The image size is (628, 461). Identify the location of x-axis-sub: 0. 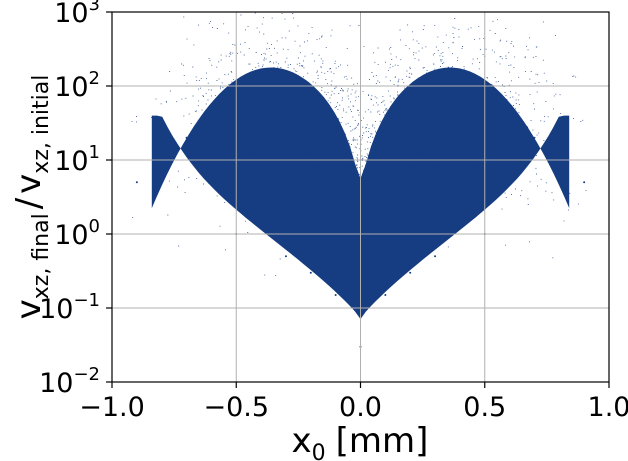
(319, 451).